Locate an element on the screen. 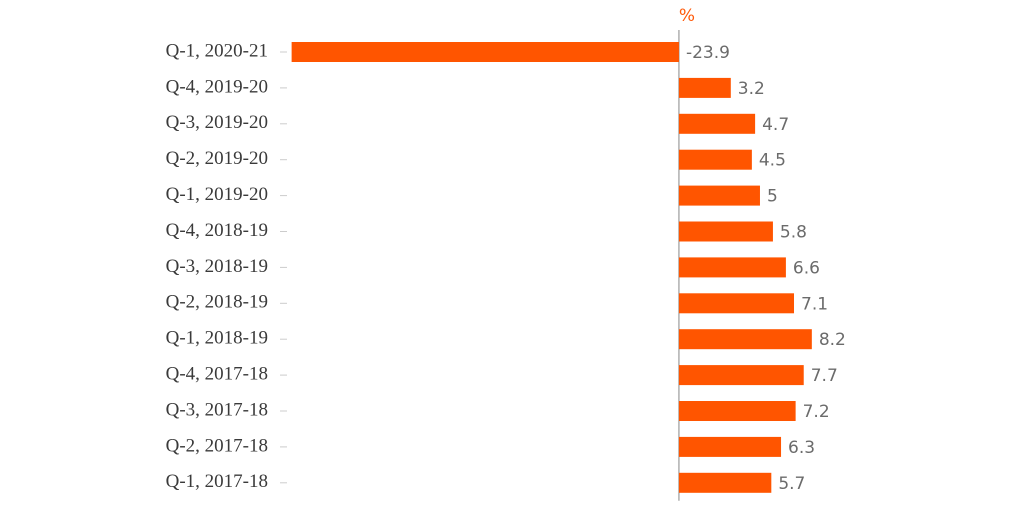 This screenshot has height=511, width=1024. value-label: 4.5 is located at coordinates (772, 161).